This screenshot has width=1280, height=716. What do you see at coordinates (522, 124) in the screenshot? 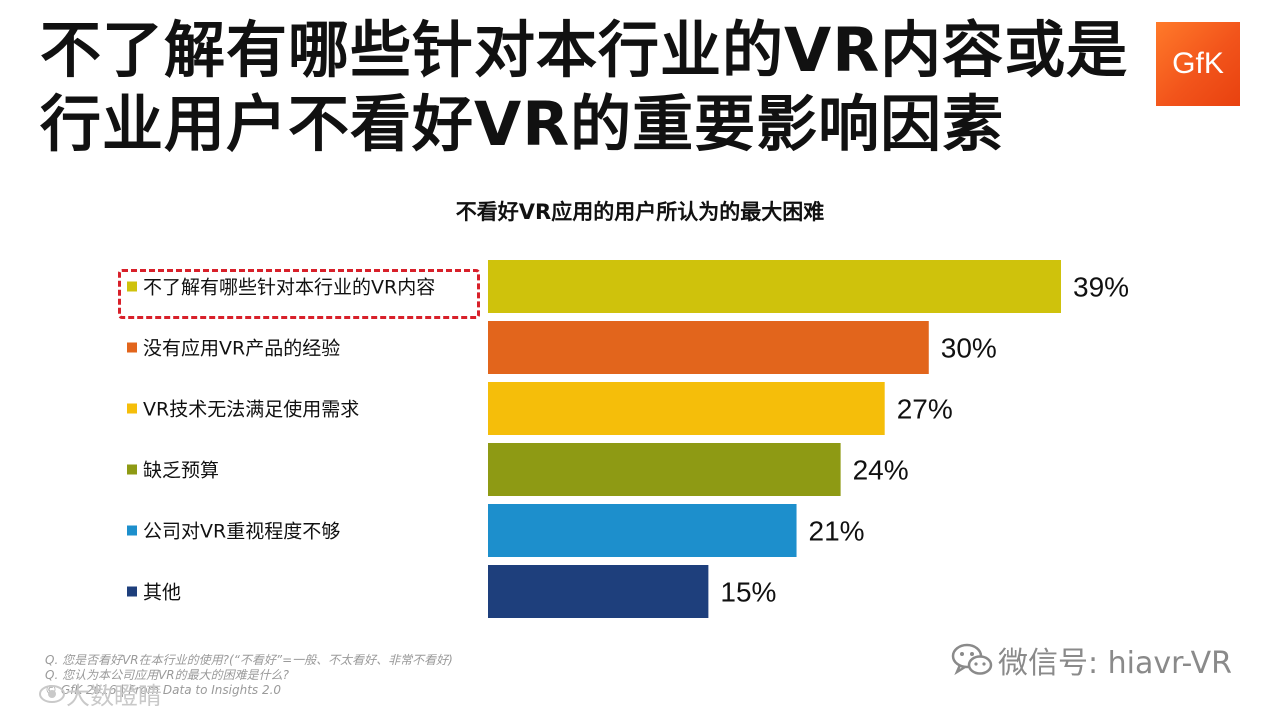
I see `main-title-line-2: 行业用户不看好VR的重要影响因素` at bounding box center [522, 124].